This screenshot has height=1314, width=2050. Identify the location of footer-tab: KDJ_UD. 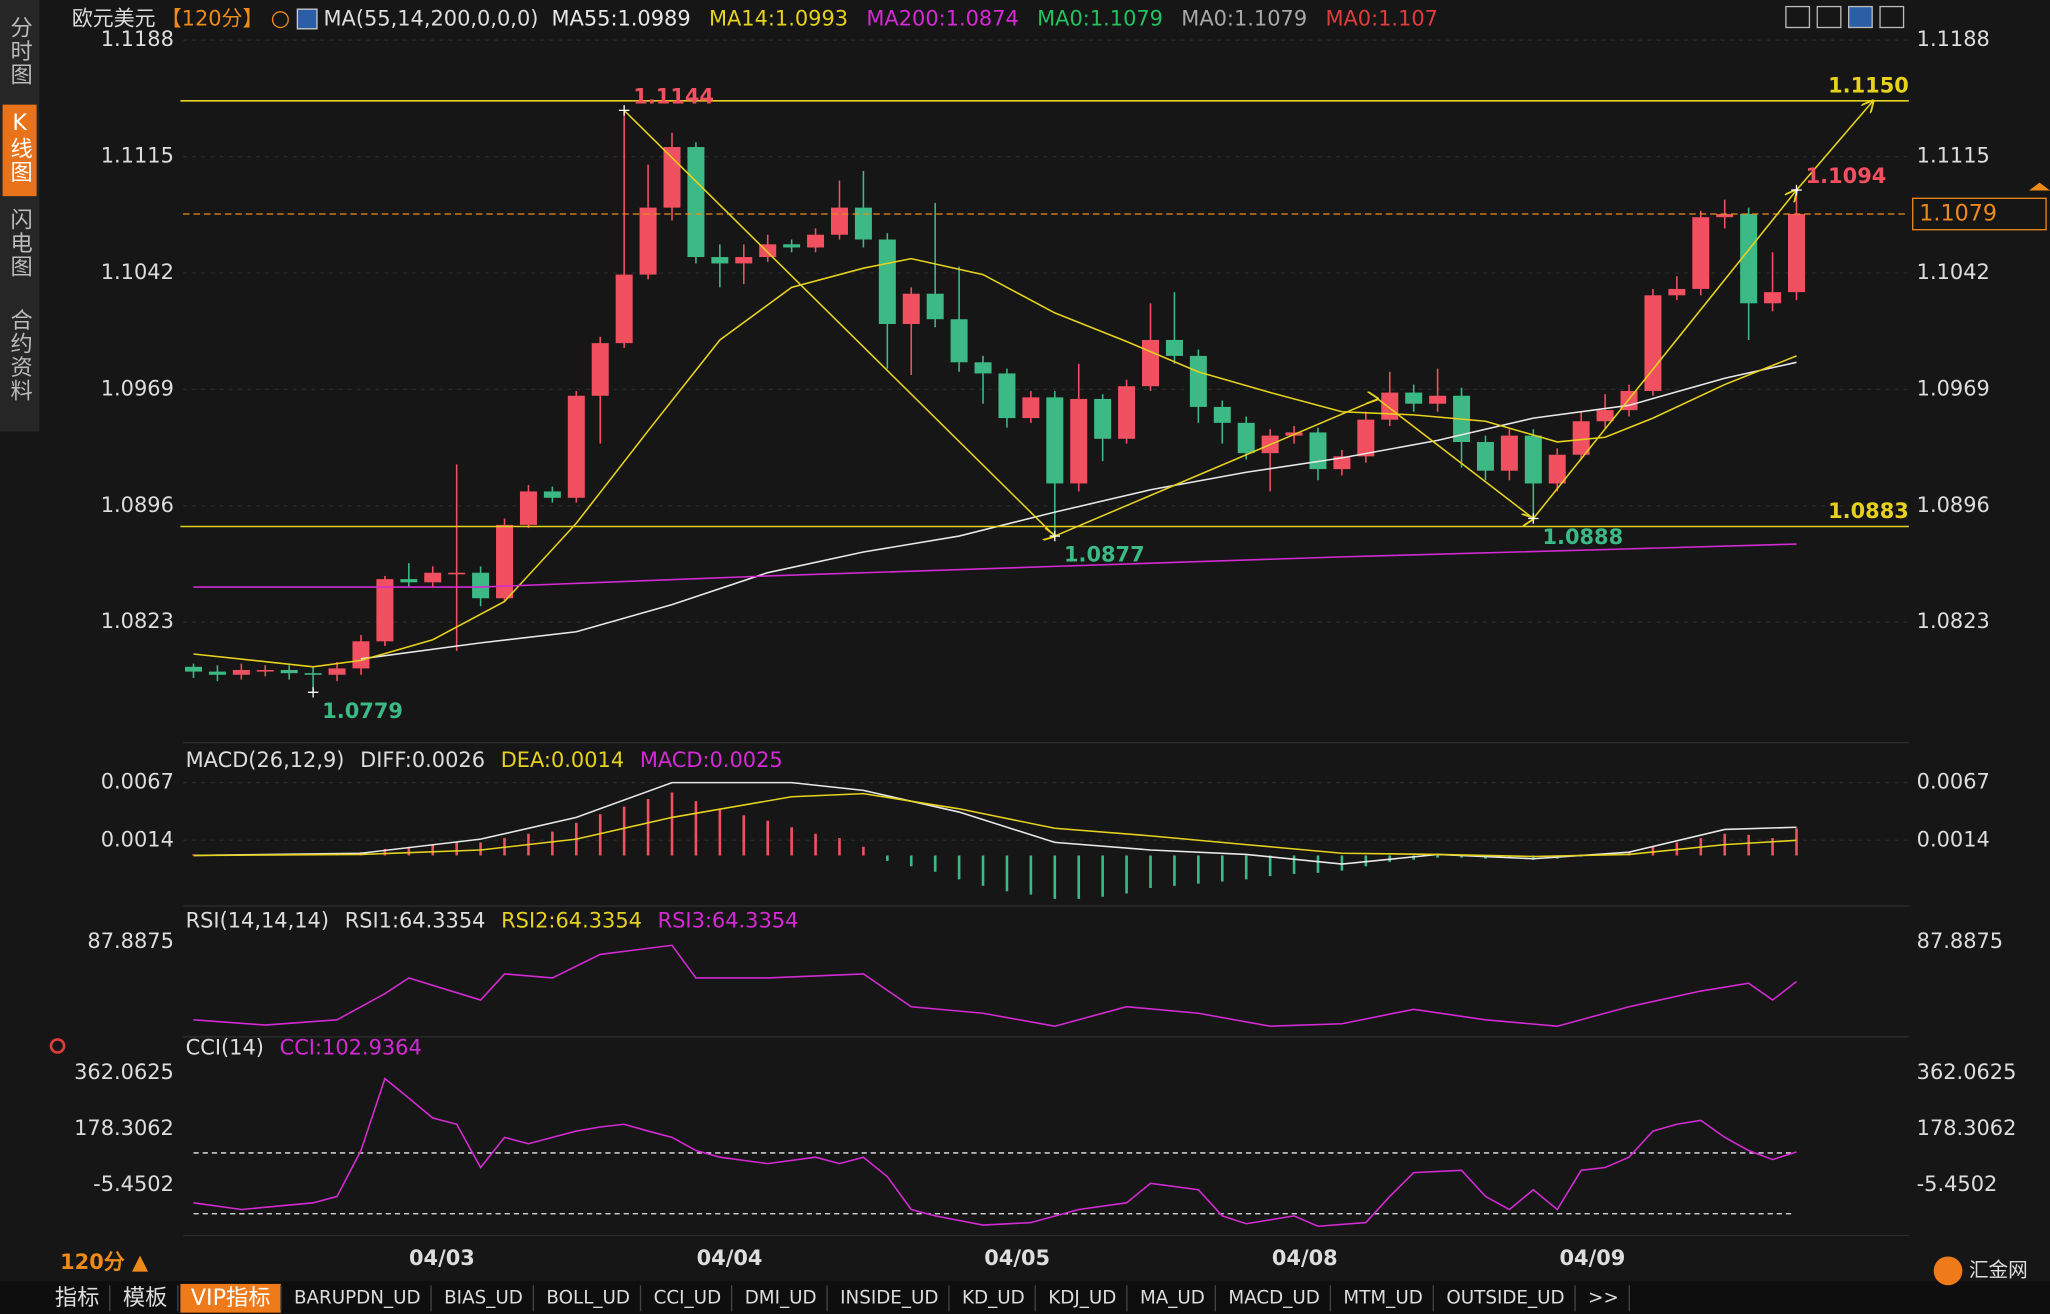
(1082, 1297).